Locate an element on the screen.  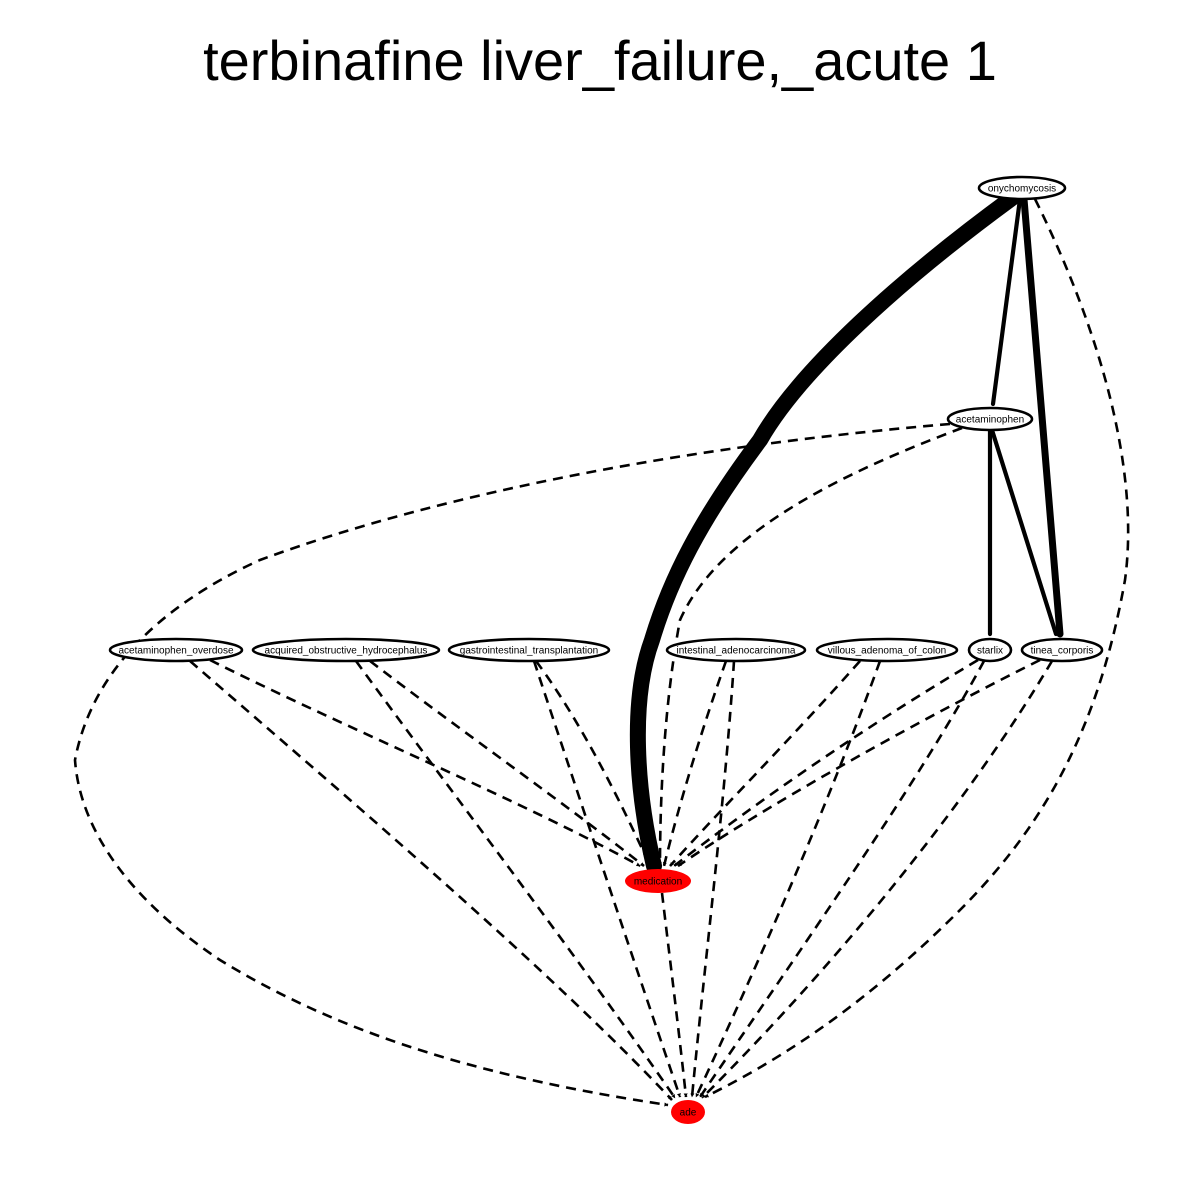
edge-tinea-corporis-to-ade is located at coordinates (877, 879).